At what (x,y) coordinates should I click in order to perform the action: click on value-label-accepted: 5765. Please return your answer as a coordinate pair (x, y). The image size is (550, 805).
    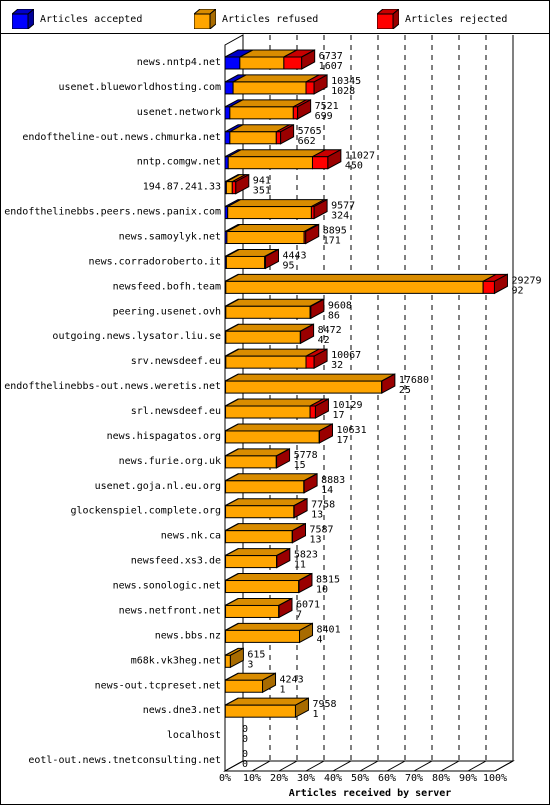
    Looking at the image, I should click on (310, 131).